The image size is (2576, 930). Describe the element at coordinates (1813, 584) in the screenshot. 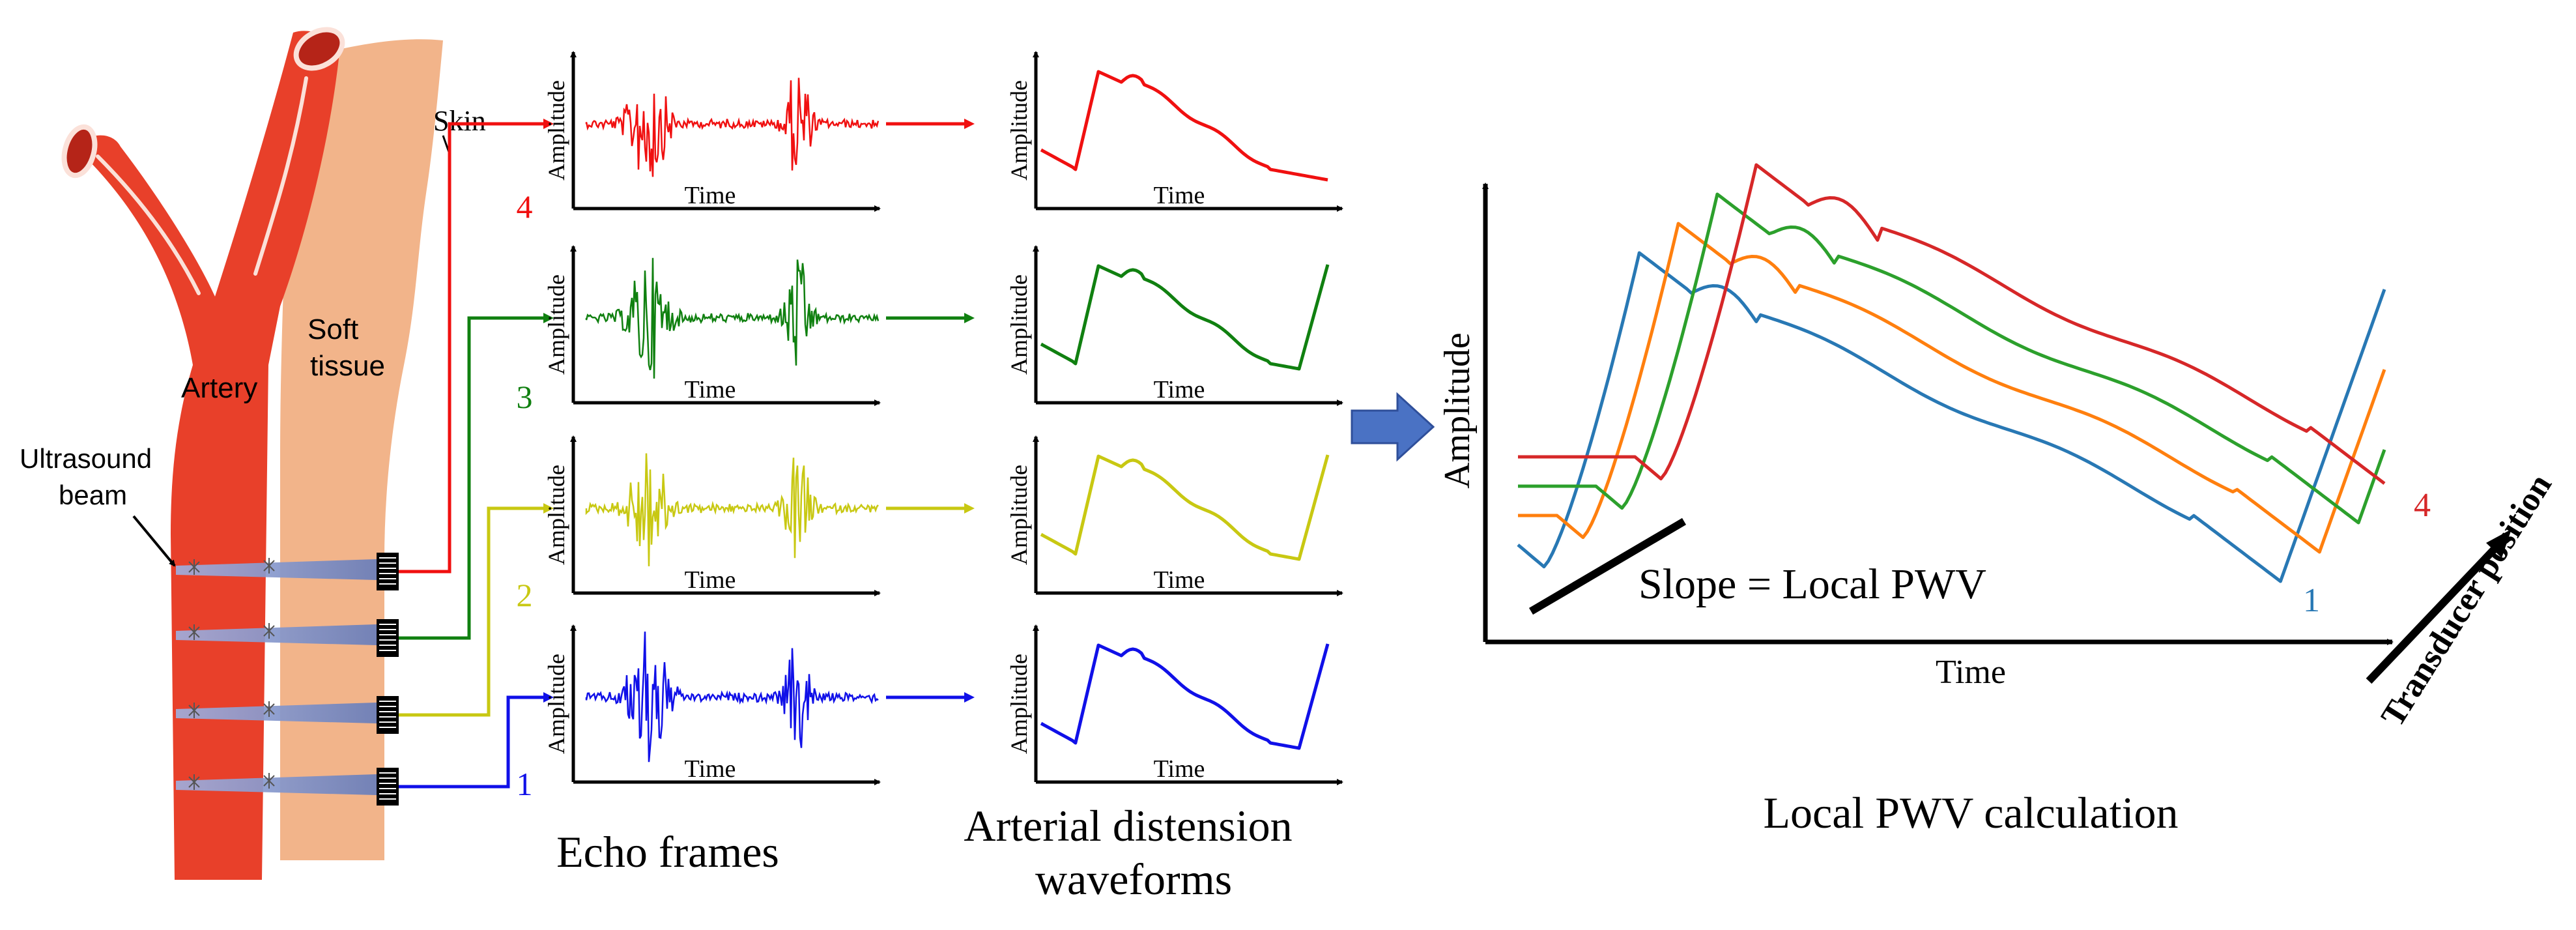

I see `slope-label: Slope = Local PWV` at that location.